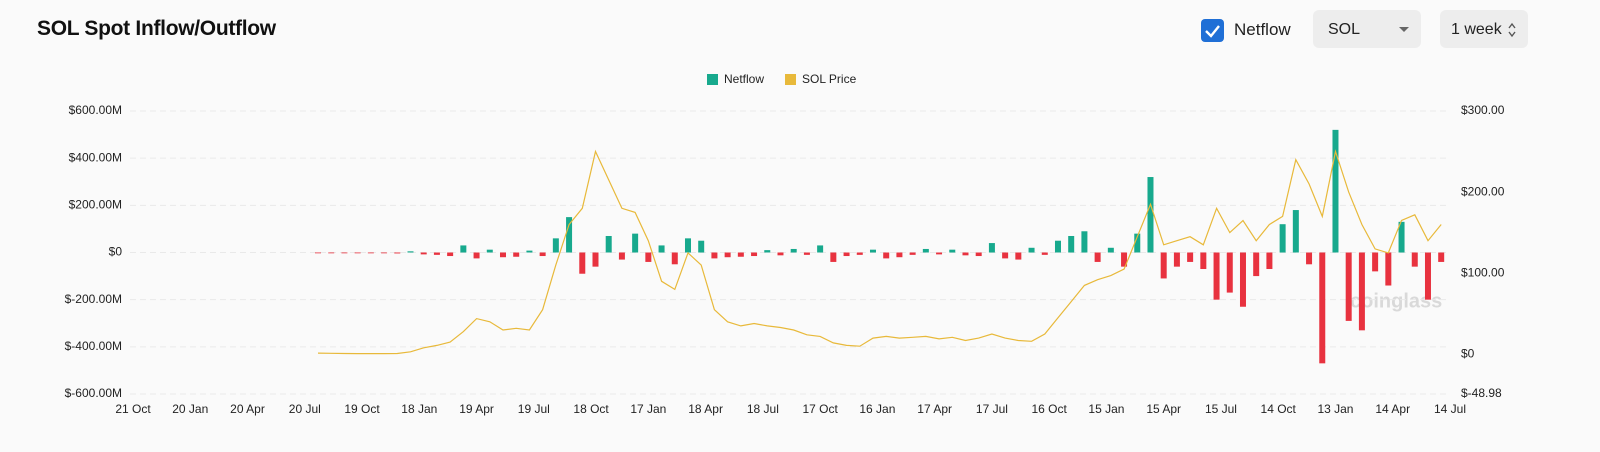  What do you see at coordinates (712, 79) in the screenshot?
I see `legend-swatch` at bounding box center [712, 79].